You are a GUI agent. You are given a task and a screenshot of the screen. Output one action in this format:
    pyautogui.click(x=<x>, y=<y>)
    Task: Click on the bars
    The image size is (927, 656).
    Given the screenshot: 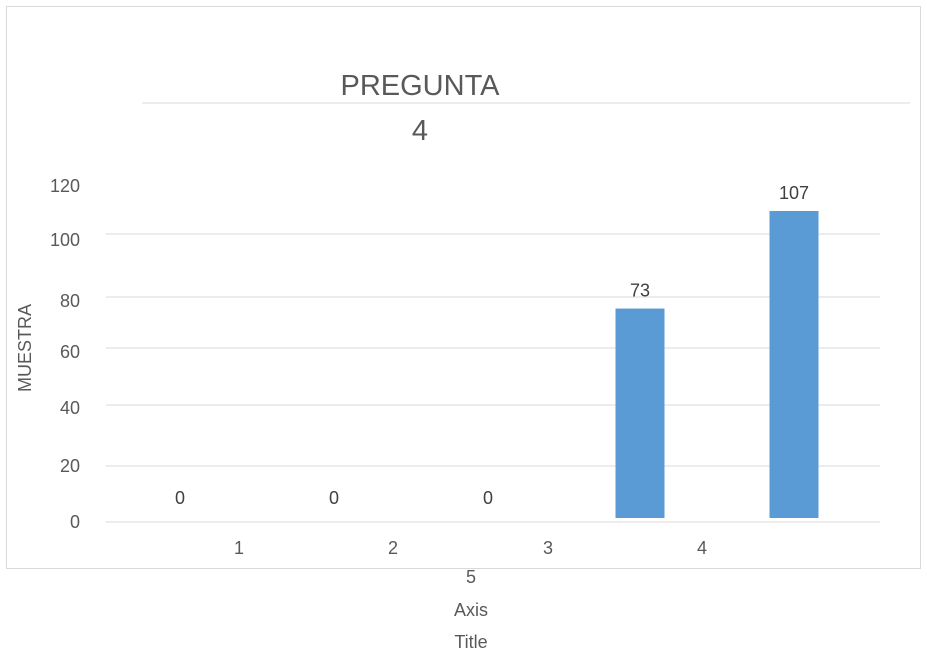 What is the action you would take?
    pyautogui.click(x=717, y=364)
    